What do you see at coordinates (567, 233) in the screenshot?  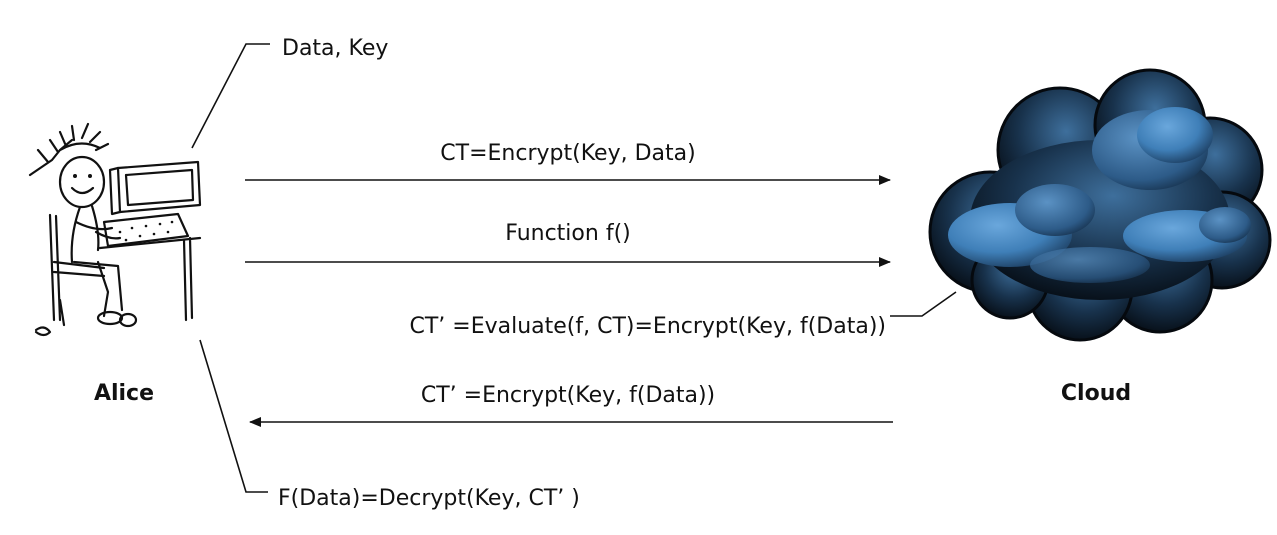 I see `message-function-label: Function f()` at bounding box center [567, 233].